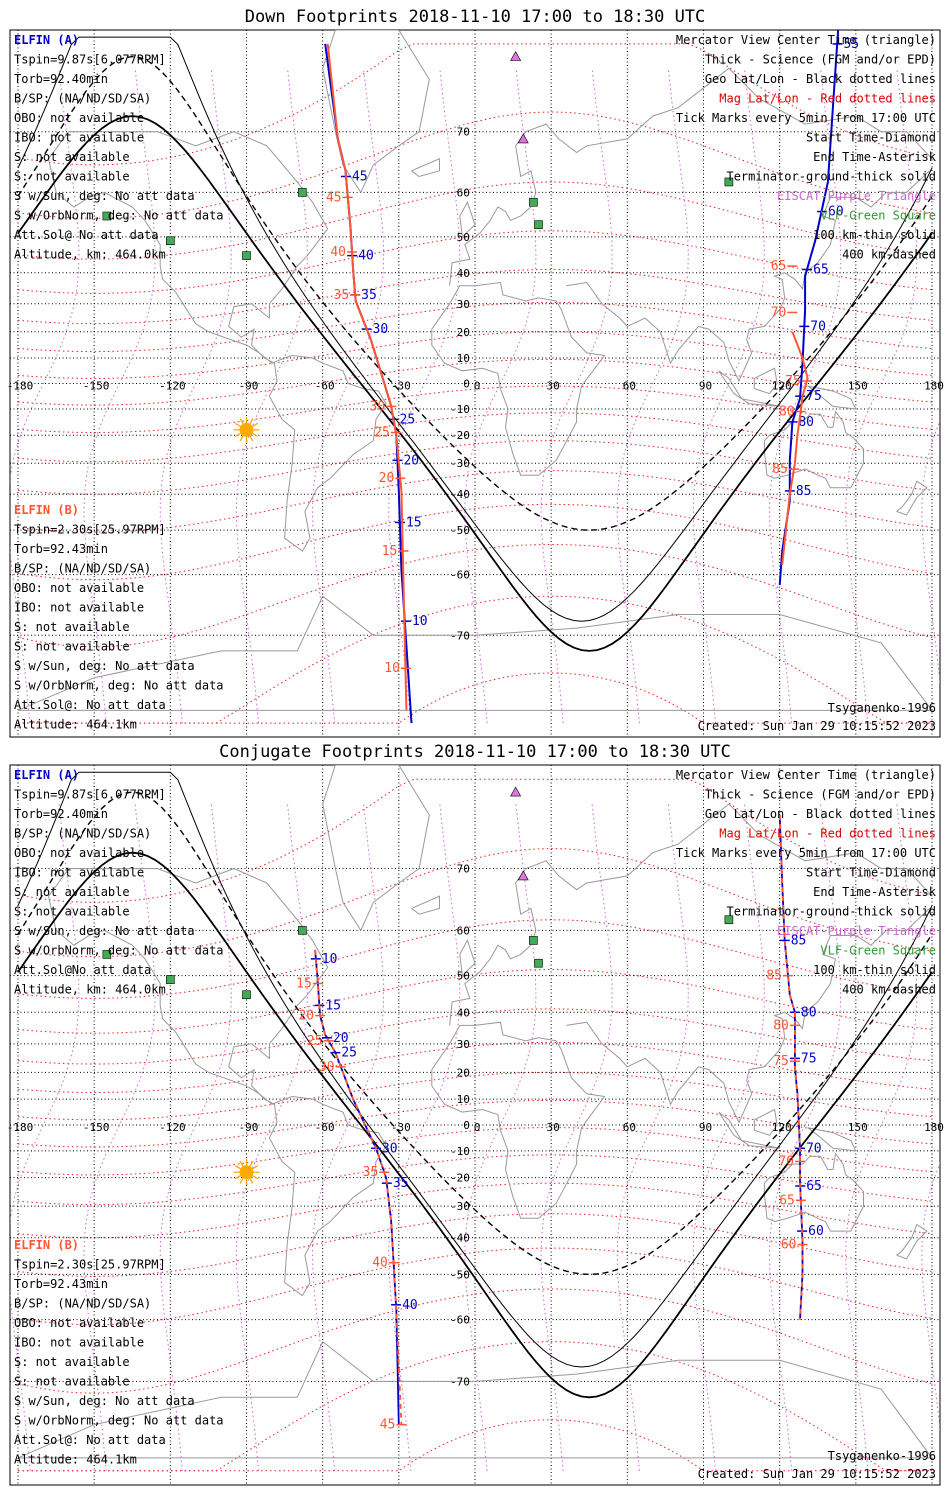 The height and width of the screenshot is (1500, 950). What do you see at coordinates (806, 118) in the screenshot?
I see `legend-entry: Tick Marks every 5min from 17:00 UTC` at bounding box center [806, 118].